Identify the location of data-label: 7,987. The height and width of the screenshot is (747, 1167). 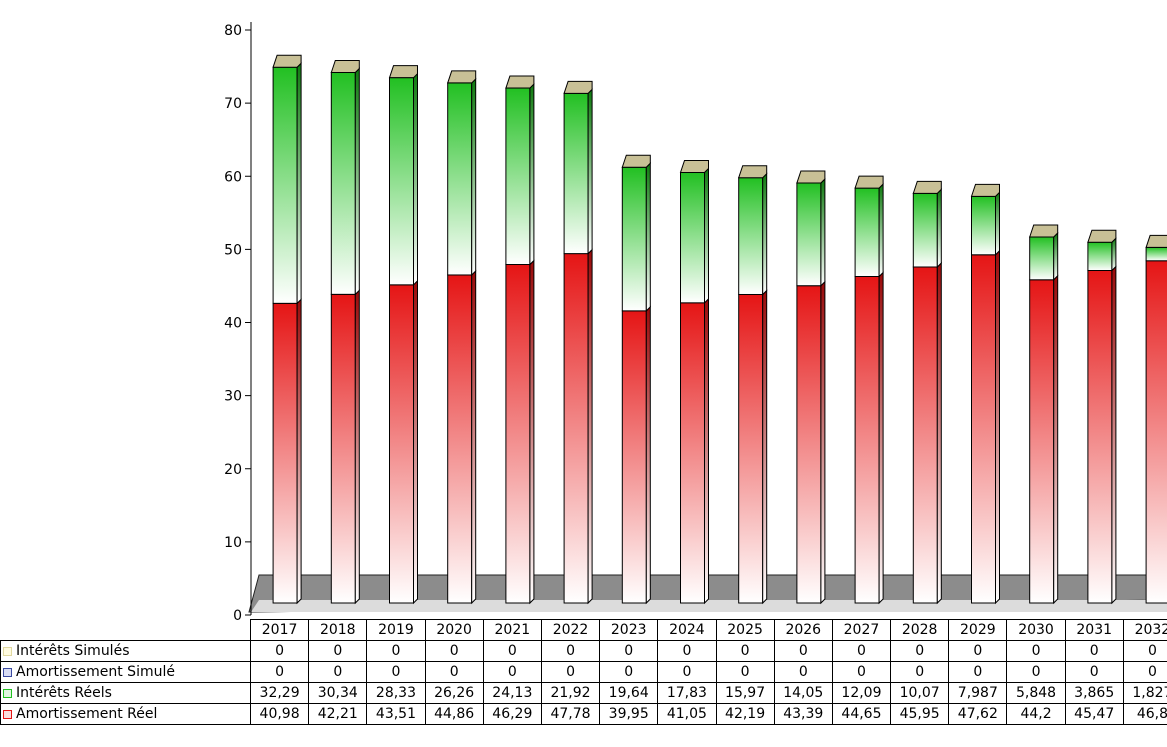
(978, 693).